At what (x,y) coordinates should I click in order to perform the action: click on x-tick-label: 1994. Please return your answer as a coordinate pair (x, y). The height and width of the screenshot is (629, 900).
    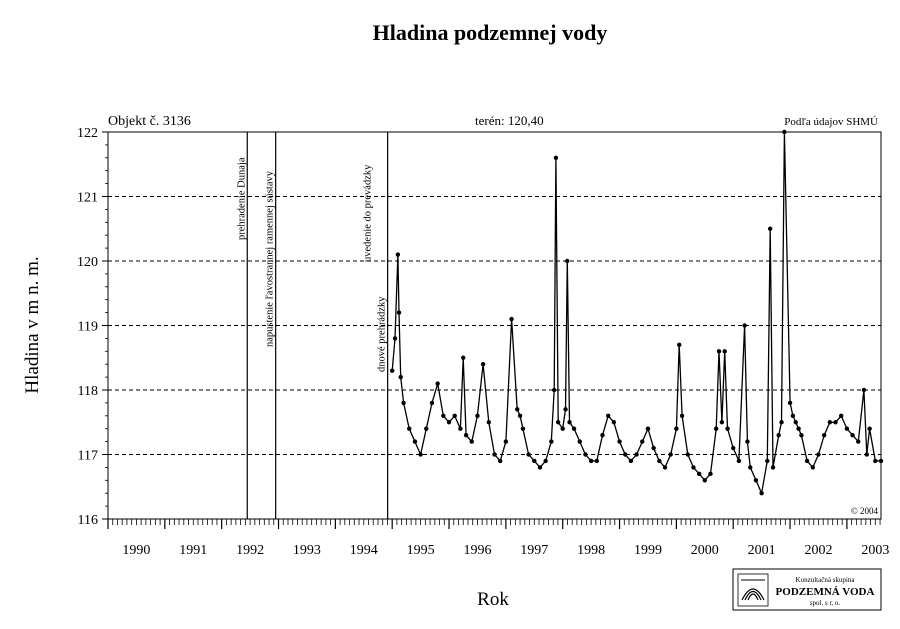
    Looking at the image, I should click on (364, 550).